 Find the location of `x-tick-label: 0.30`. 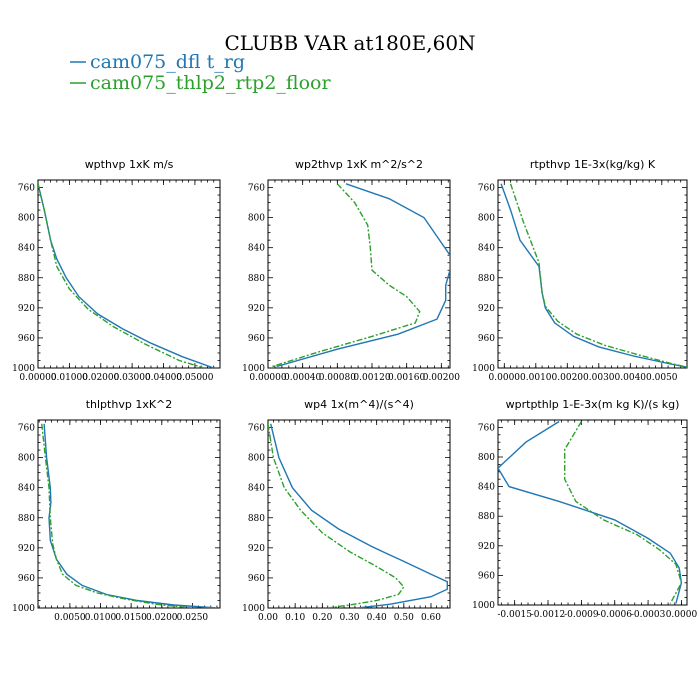

x-tick-label: 0.30 is located at coordinates (349, 618).